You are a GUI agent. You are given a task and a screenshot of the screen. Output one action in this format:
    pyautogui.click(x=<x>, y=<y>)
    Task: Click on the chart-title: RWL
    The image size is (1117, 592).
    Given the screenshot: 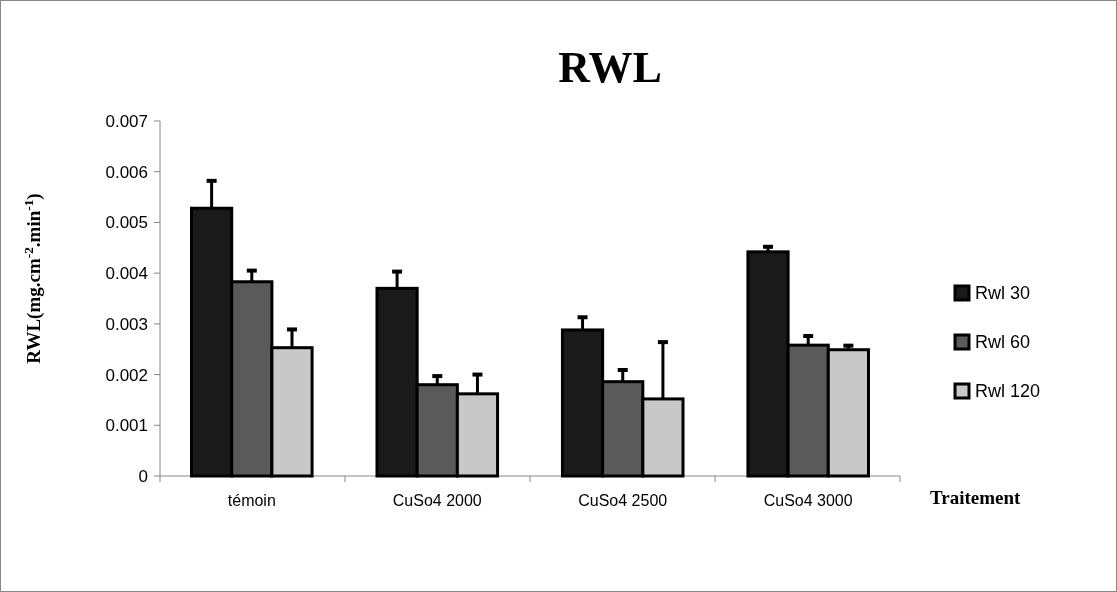 What is the action you would take?
    pyautogui.click(x=610, y=67)
    